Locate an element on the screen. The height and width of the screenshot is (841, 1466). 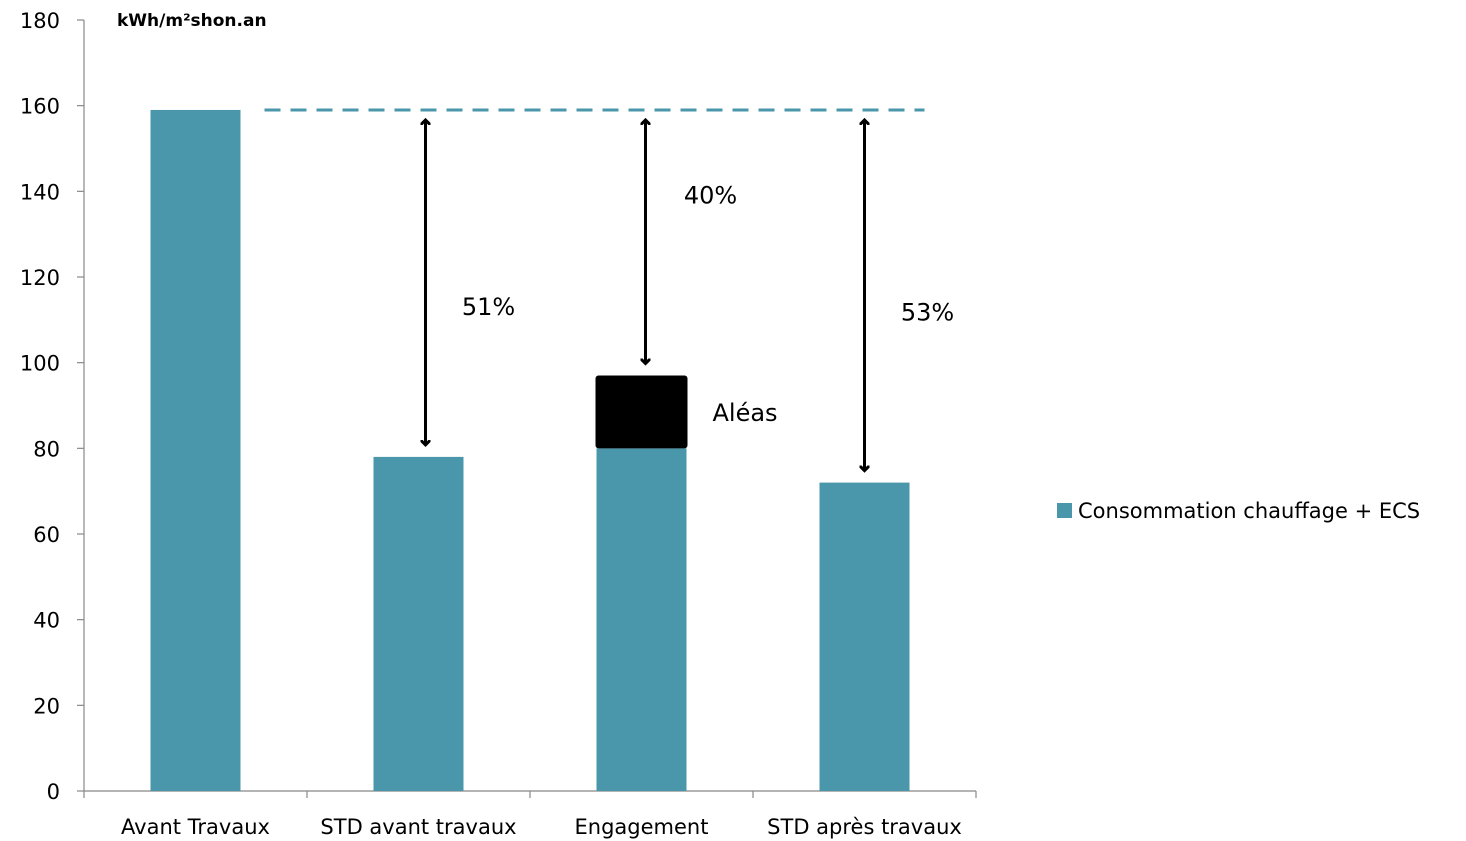
y-axis: 0 20 40 60 80 100 120 140 160 180 is located at coordinates (52, 406).